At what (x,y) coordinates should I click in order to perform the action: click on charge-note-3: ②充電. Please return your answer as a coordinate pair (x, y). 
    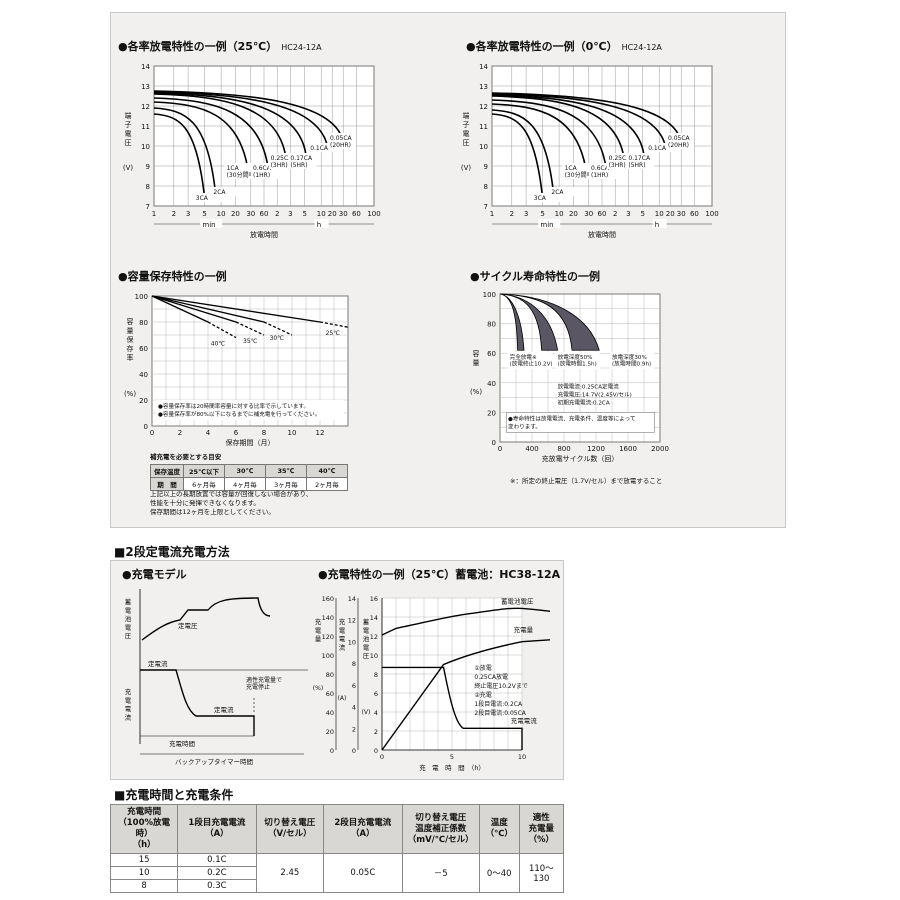
    Looking at the image, I should click on (482, 695).